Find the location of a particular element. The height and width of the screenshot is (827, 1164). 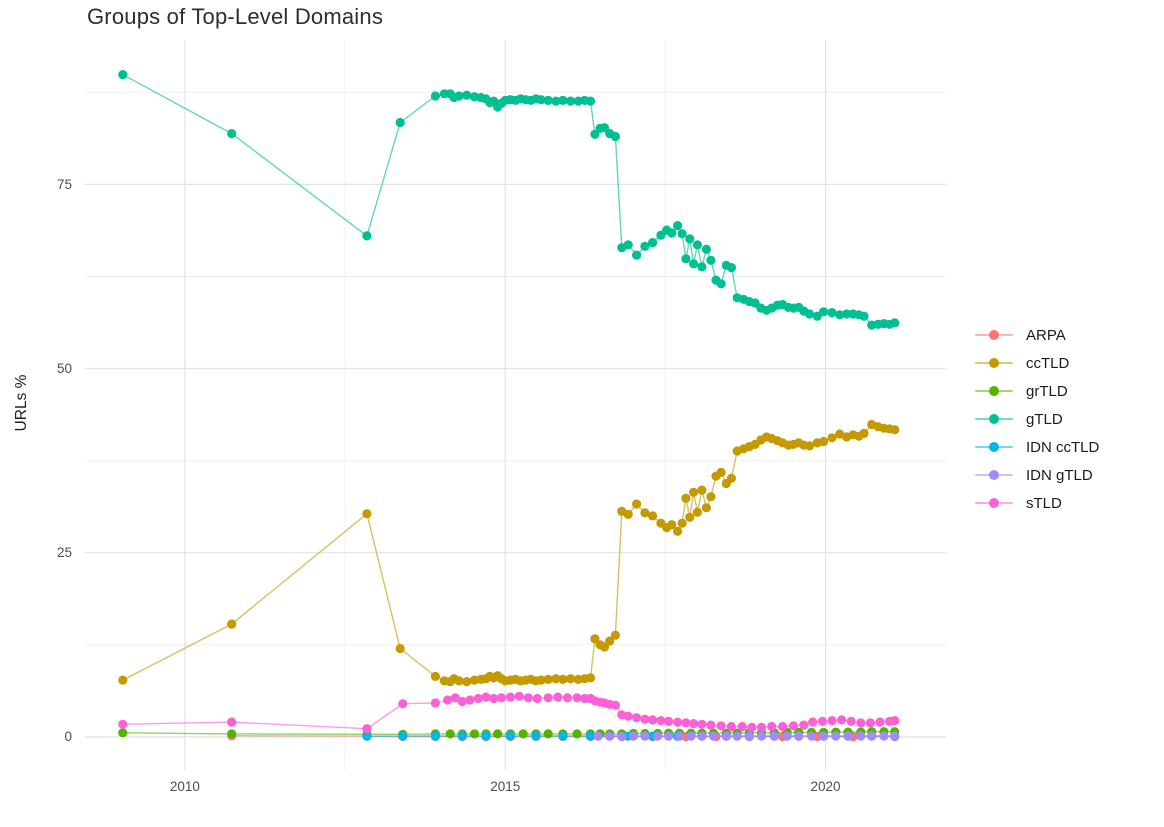

legend-label: IDN gTLD is located at coordinates (1059, 475).